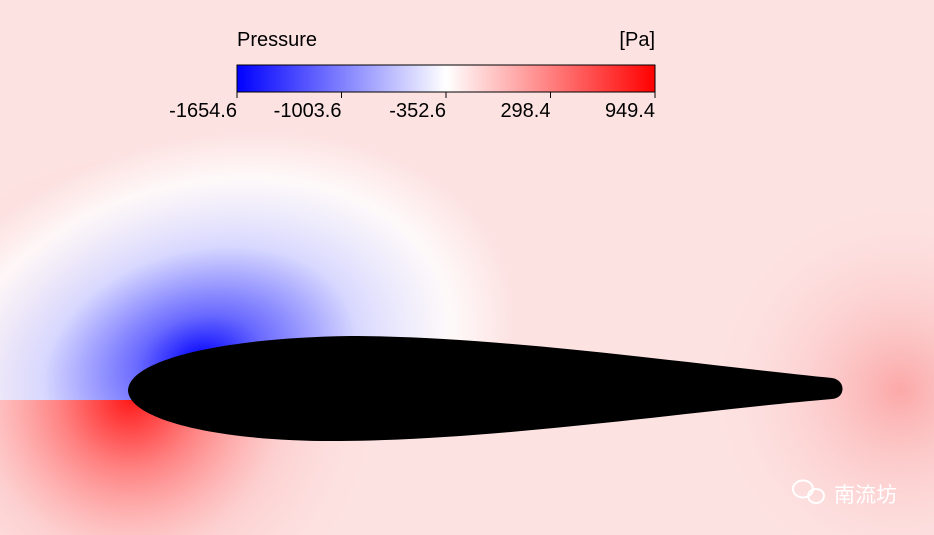 This screenshot has height=535, width=934. I want to click on colorbar-gradient, so click(446, 78).